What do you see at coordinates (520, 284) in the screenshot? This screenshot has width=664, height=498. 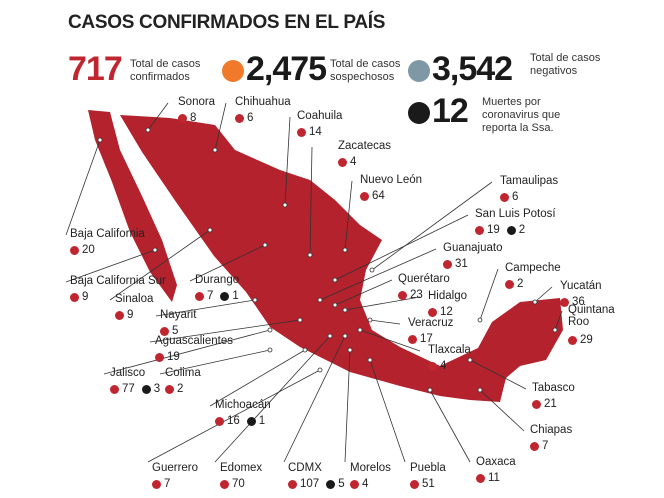 I see `case-count: 2` at bounding box center [520, 284].